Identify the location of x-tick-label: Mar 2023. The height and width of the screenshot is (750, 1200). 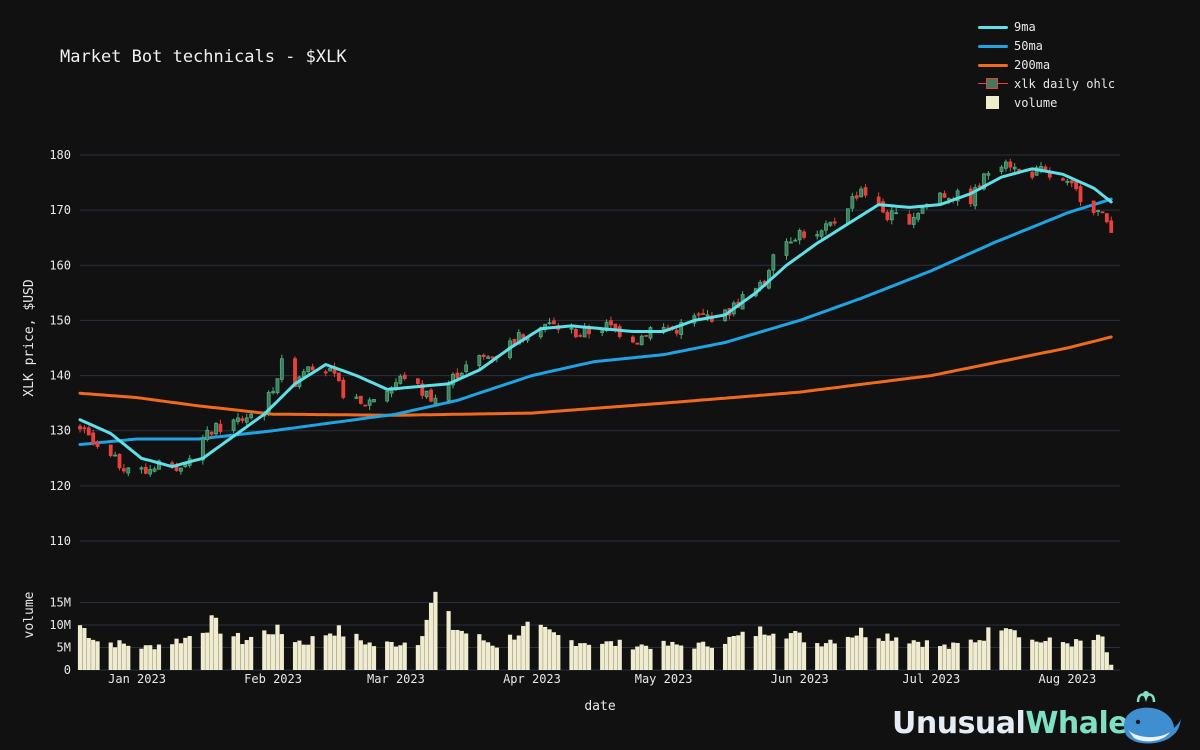
(396, 679).